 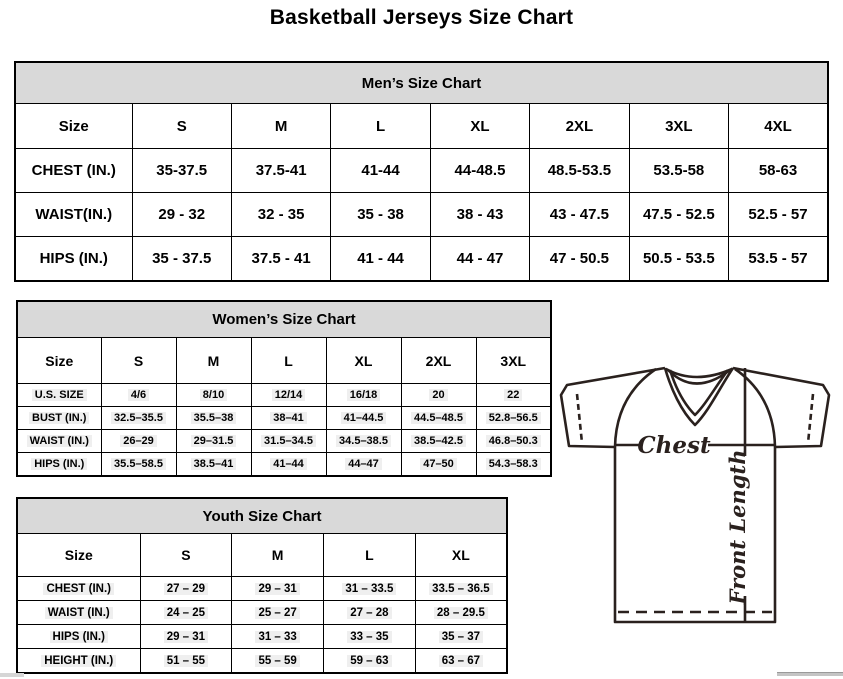 I want to click on mens-cell: 37.5-41, so click(x=281, y=170).